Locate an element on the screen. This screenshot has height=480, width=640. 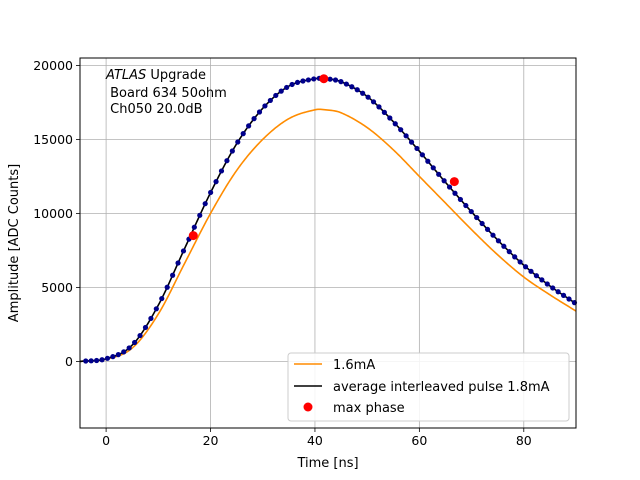
y-tick-label: 15000 is located at coordinates (53, 139).